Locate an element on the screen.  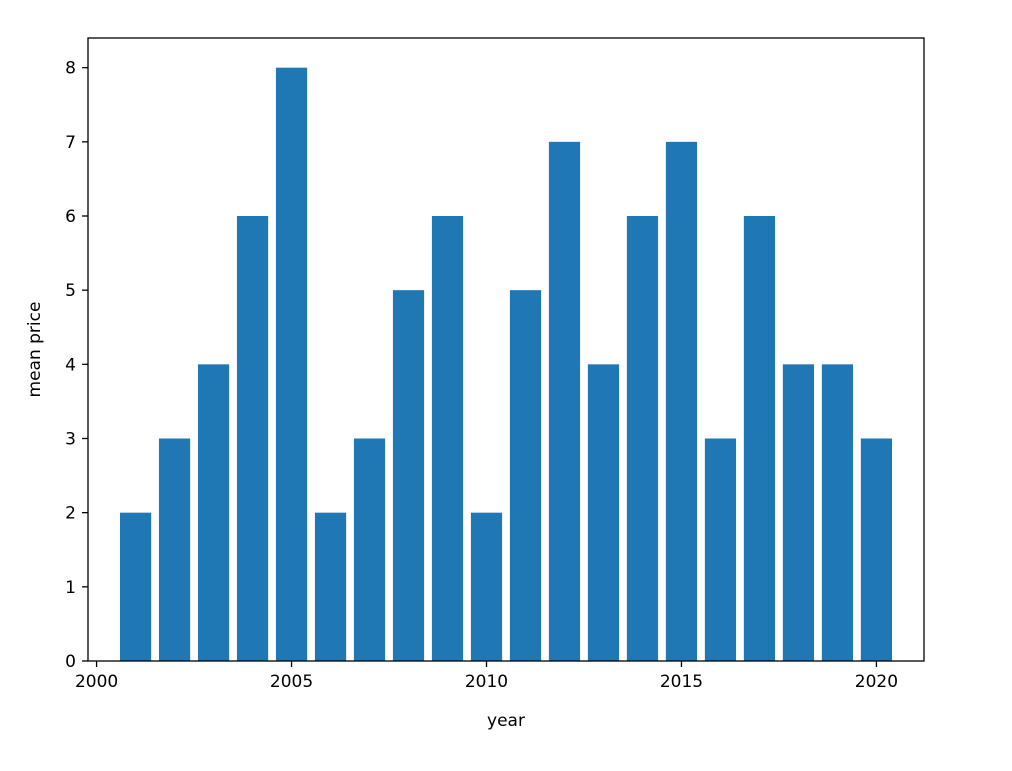
bar-2006 is located at coordinates (330, 586).